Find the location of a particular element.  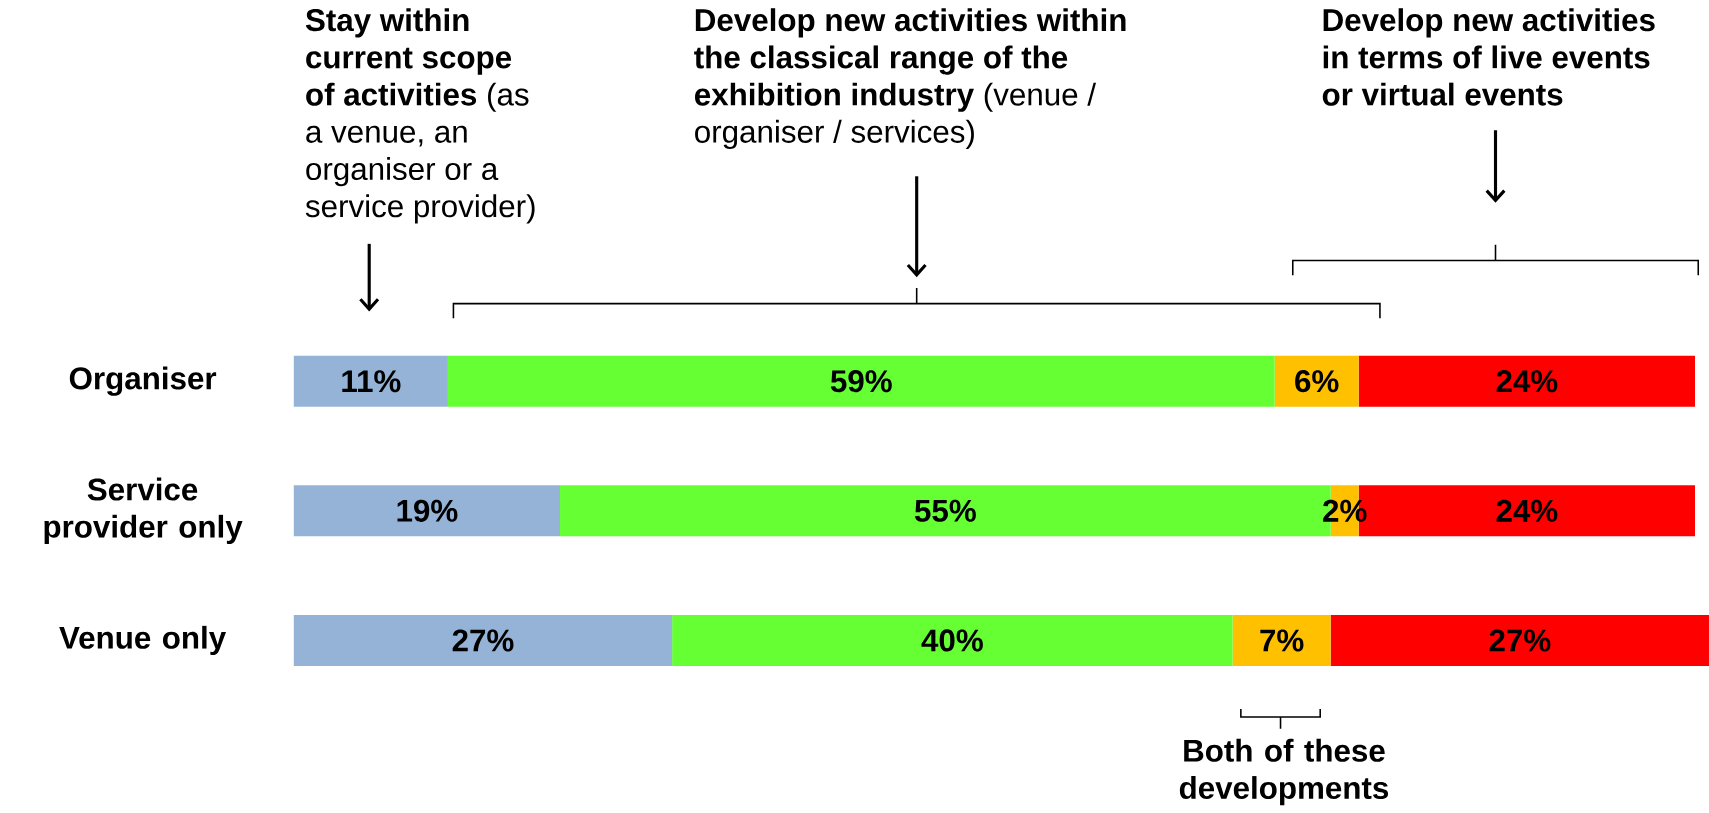

annotation: Both of these developments is located at coordinates (1284, 772).